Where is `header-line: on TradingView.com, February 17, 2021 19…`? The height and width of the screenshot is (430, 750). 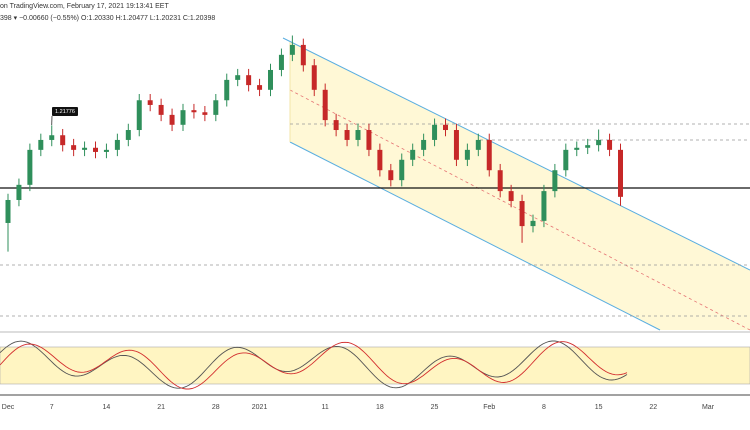 header-line: on TradingView.com, February 17, 2021 19… is located at coordinates (84, 6).